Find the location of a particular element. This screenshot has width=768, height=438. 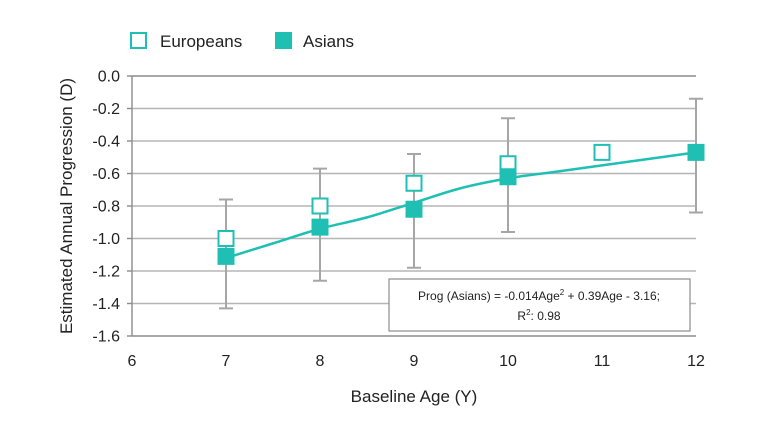

y-tick-label: -1.0 is located at coordinates (106, 239).